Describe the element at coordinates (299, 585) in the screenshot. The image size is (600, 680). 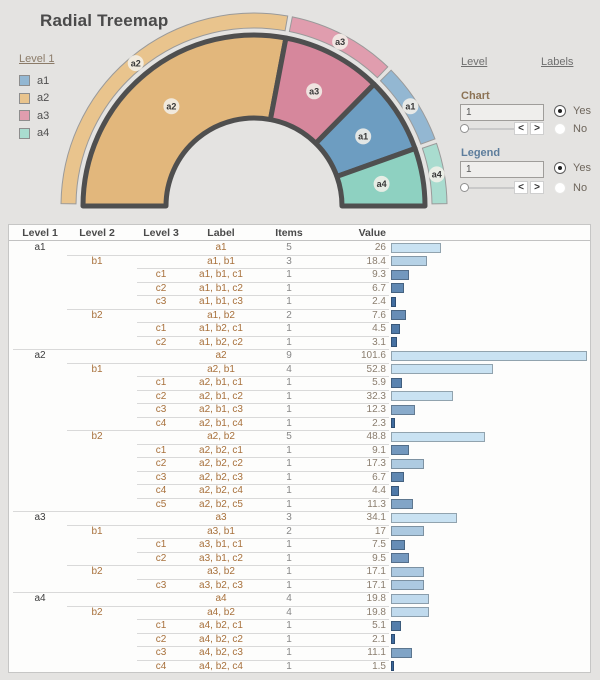
I see `table-row-a3-b2-c3: c3 a3, b2, c3 1 17.1` at that location.